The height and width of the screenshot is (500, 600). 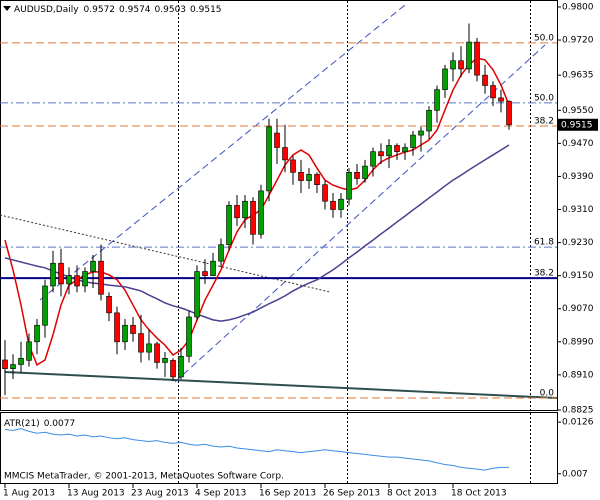 I want to click on fibo-label: 0.0, so click(x=547, y=394).